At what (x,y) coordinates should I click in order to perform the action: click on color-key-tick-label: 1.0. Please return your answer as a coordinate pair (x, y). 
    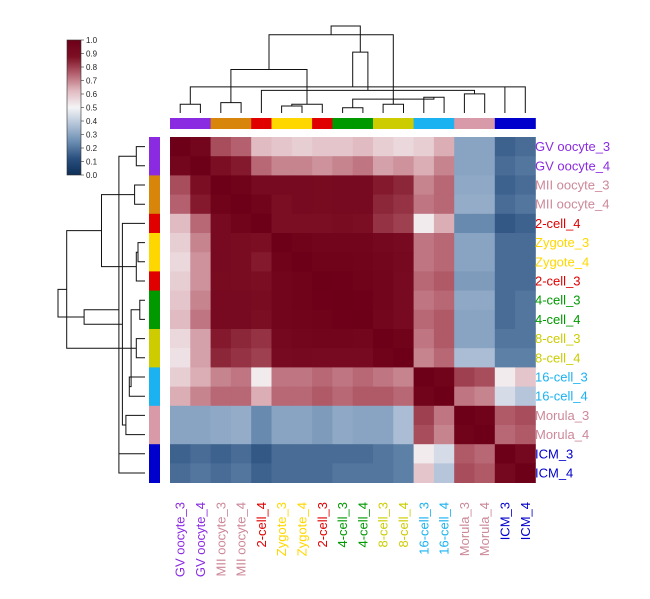
    Looking at the image, I should click on (92, 40).